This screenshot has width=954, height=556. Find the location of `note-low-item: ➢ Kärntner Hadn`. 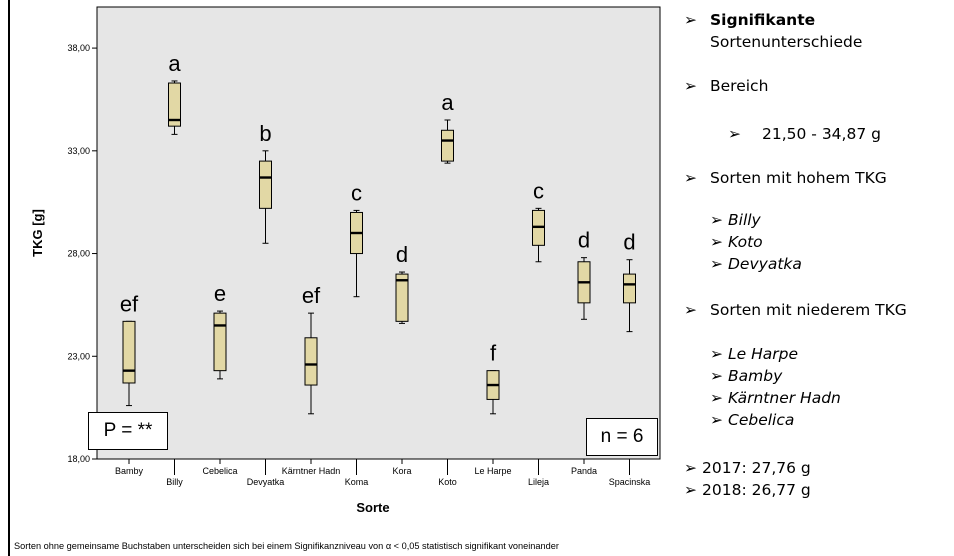

note-low-item: ➢ Kärntner Hadn is located at coordinates (775, 398).